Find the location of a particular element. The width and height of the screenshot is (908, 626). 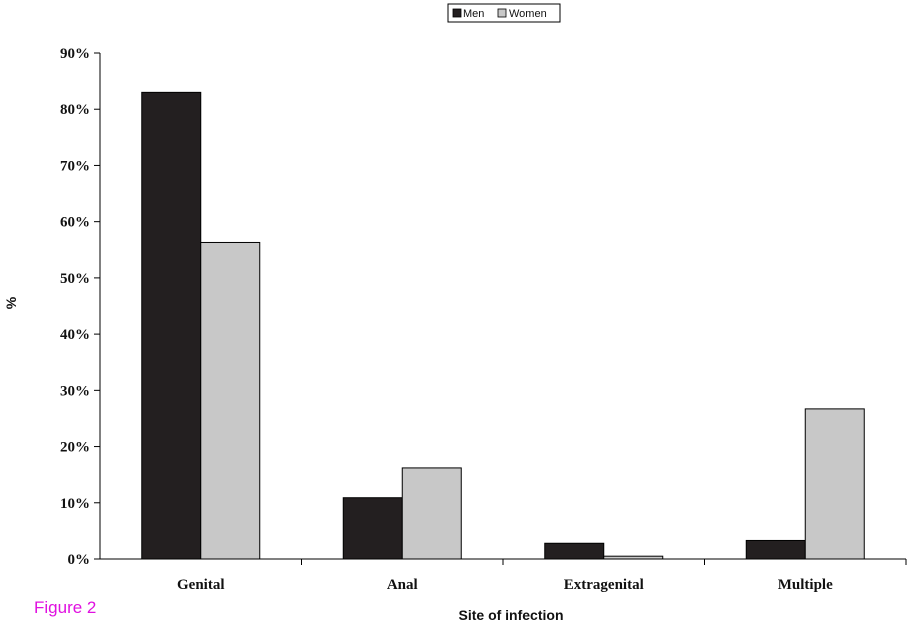

x-tick-label: Multiple is located at coordinates (805, 585).